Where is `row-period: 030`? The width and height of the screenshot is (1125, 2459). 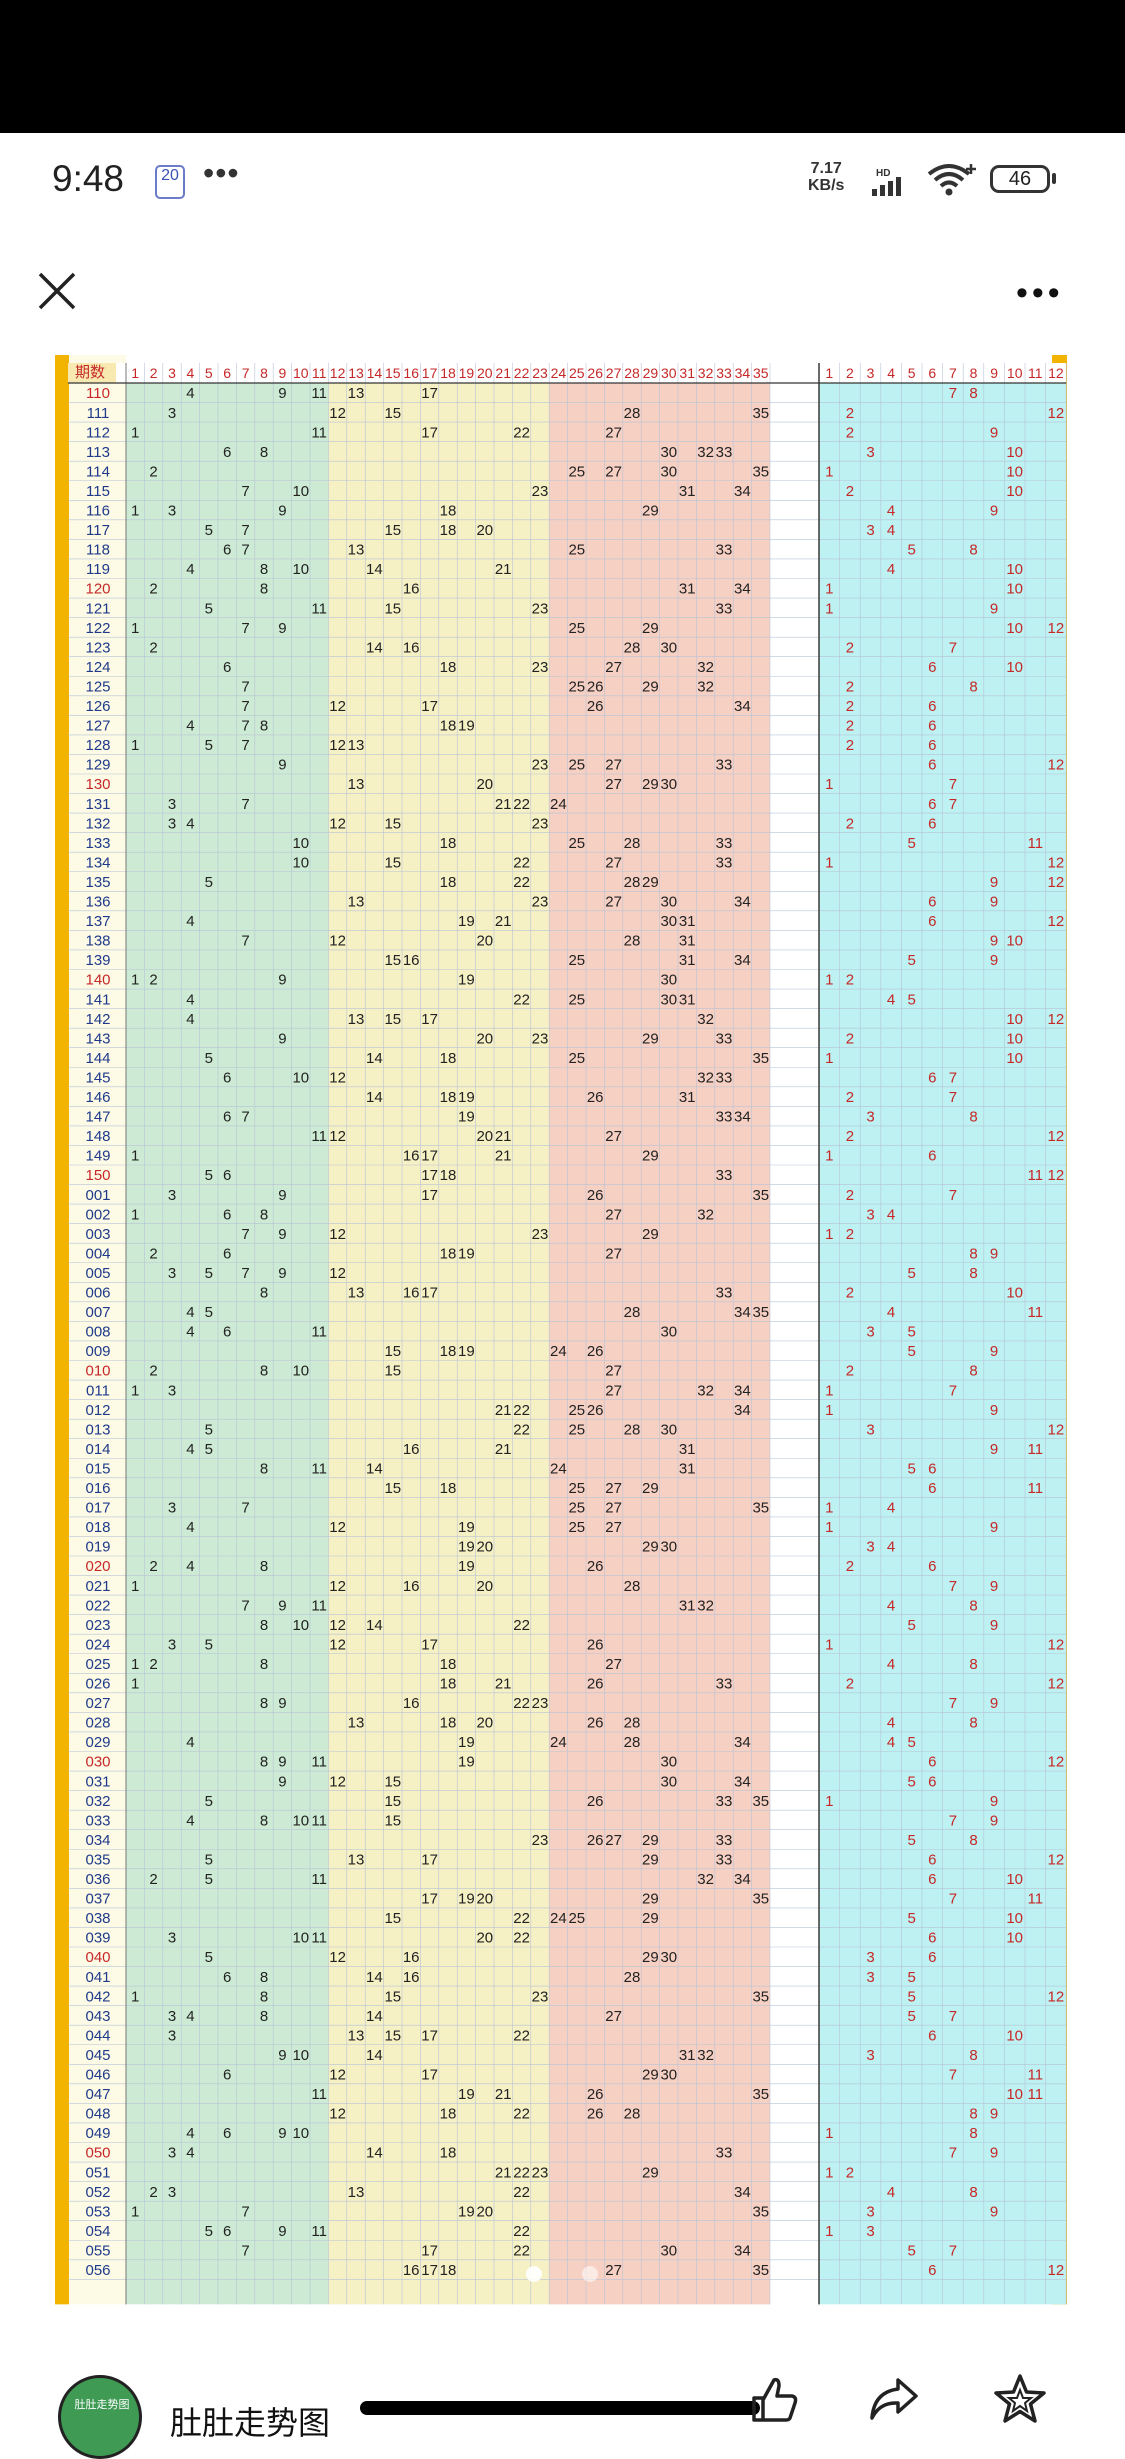
row-period: 030 is located at coordinates (97, 1762).